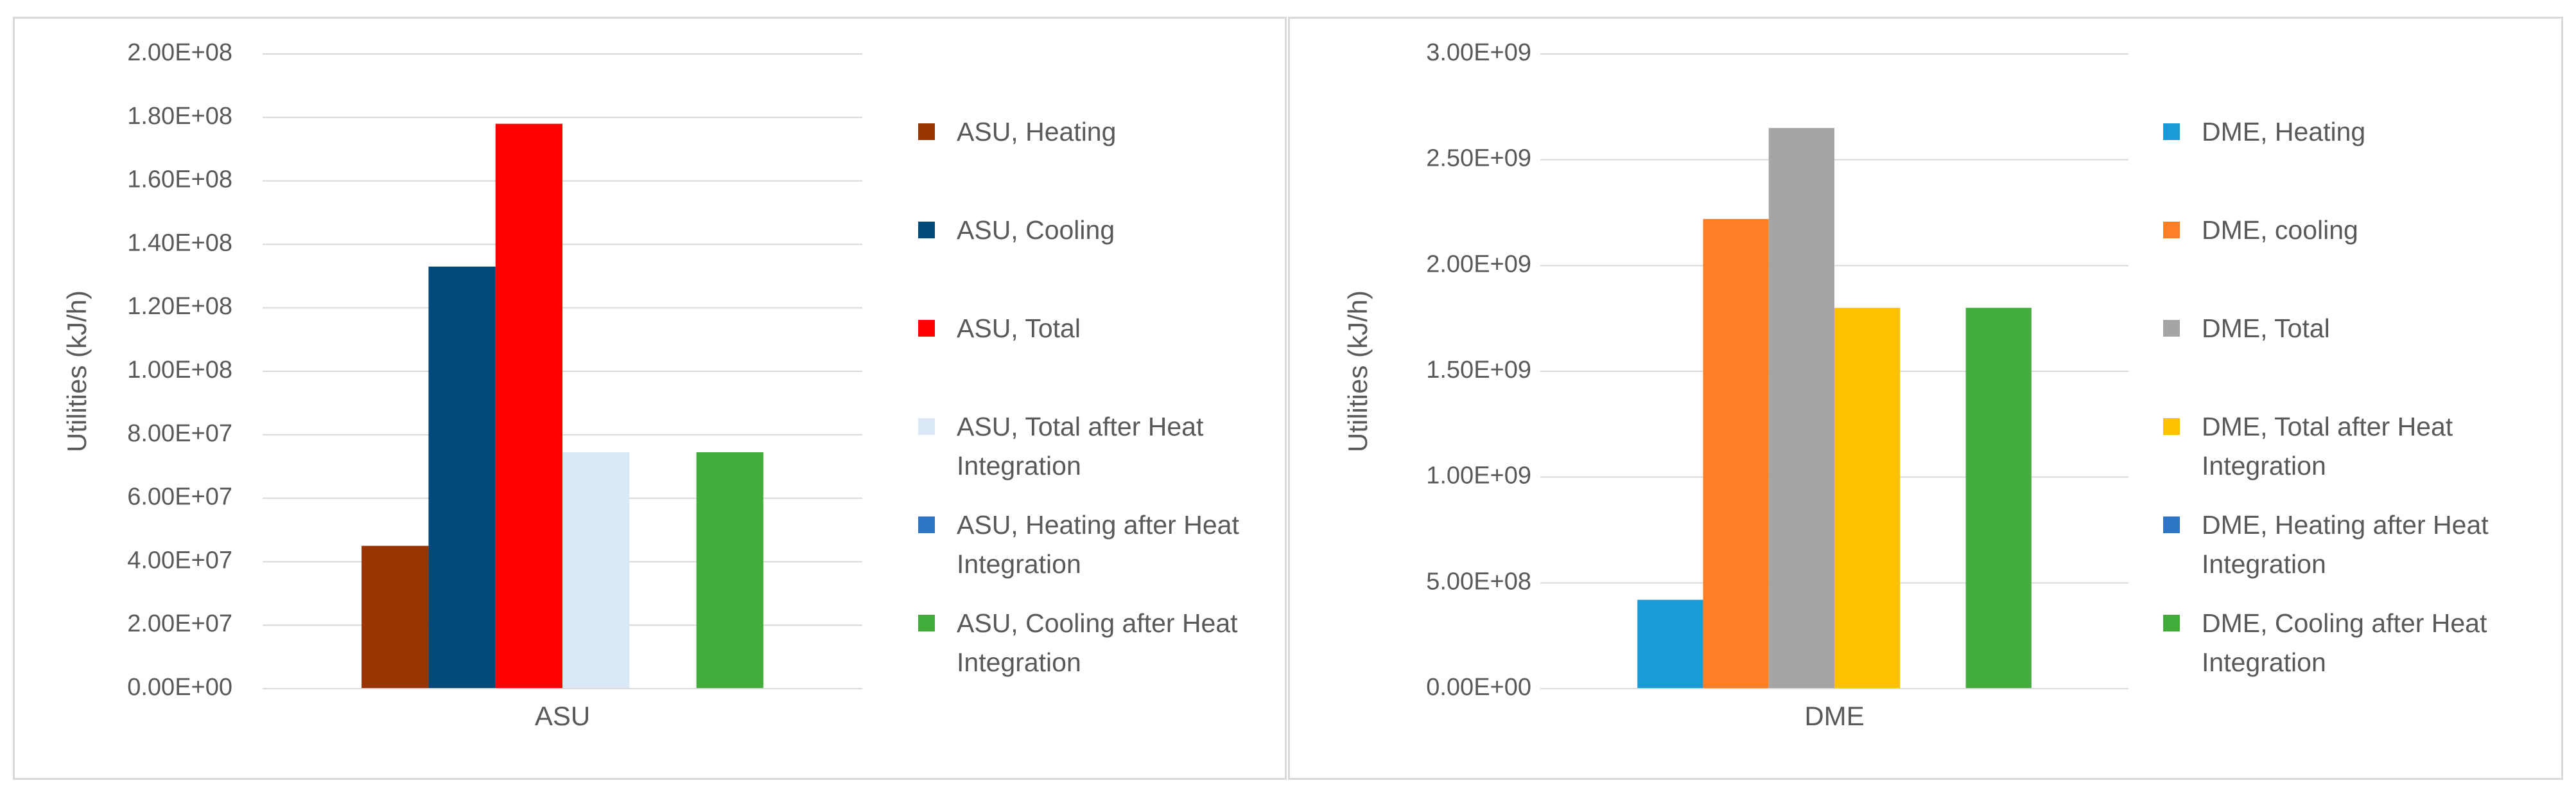 The image size is (2576, 794). Describe the element at coordinates (1098, 544) in the screenshot. I see `legend-label: ASU, Heating after Heat Integration` at that location.